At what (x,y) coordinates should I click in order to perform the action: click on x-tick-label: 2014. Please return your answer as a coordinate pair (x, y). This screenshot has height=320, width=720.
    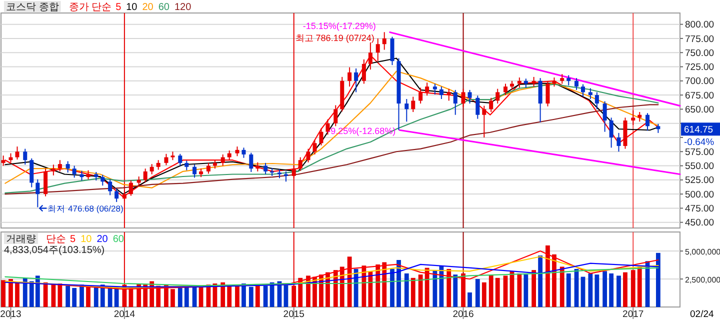
    Looking at the image, I should click on (125, 314).